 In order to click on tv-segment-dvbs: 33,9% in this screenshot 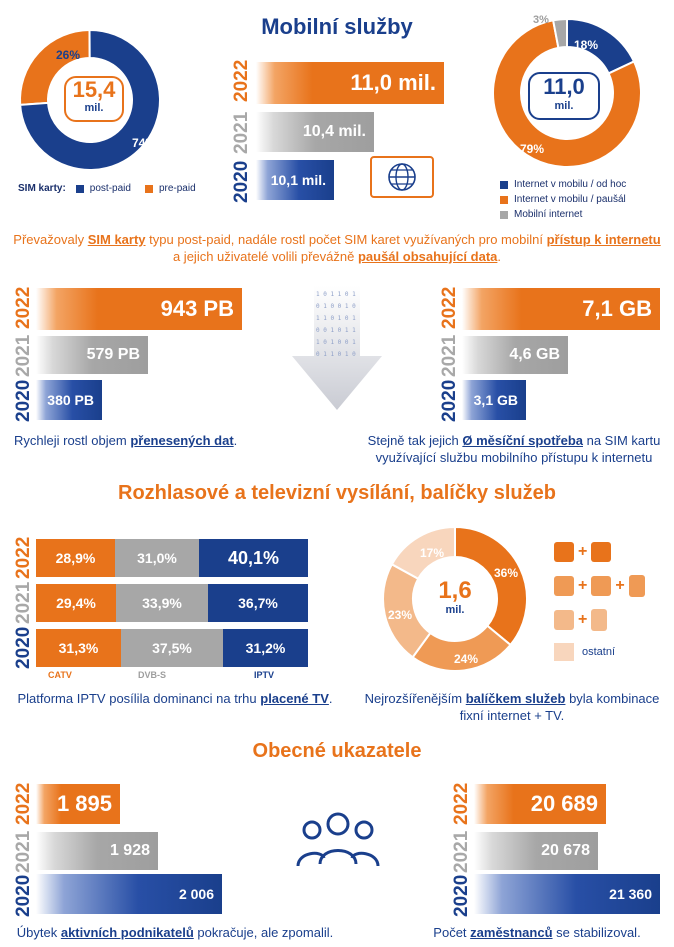, I will do `click(162, 603)`.